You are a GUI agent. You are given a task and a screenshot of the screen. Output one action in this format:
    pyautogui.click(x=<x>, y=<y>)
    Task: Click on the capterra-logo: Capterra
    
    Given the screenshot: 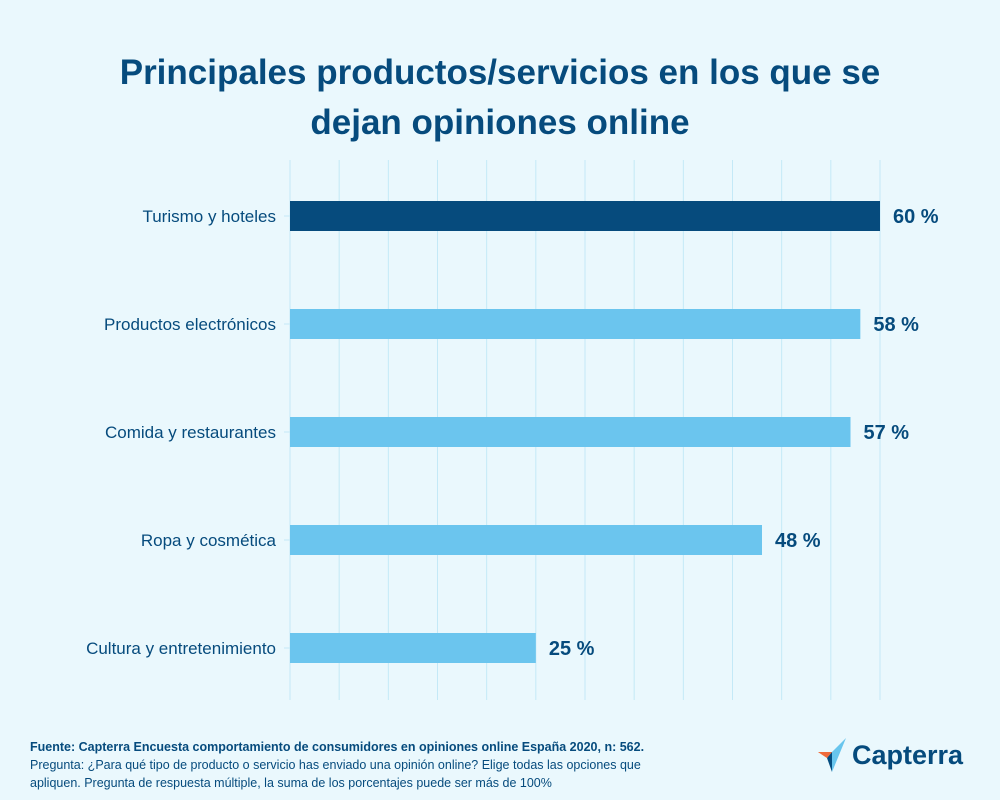 What is the action you would take?
    pyautogui.click(x=890, y=755)
    